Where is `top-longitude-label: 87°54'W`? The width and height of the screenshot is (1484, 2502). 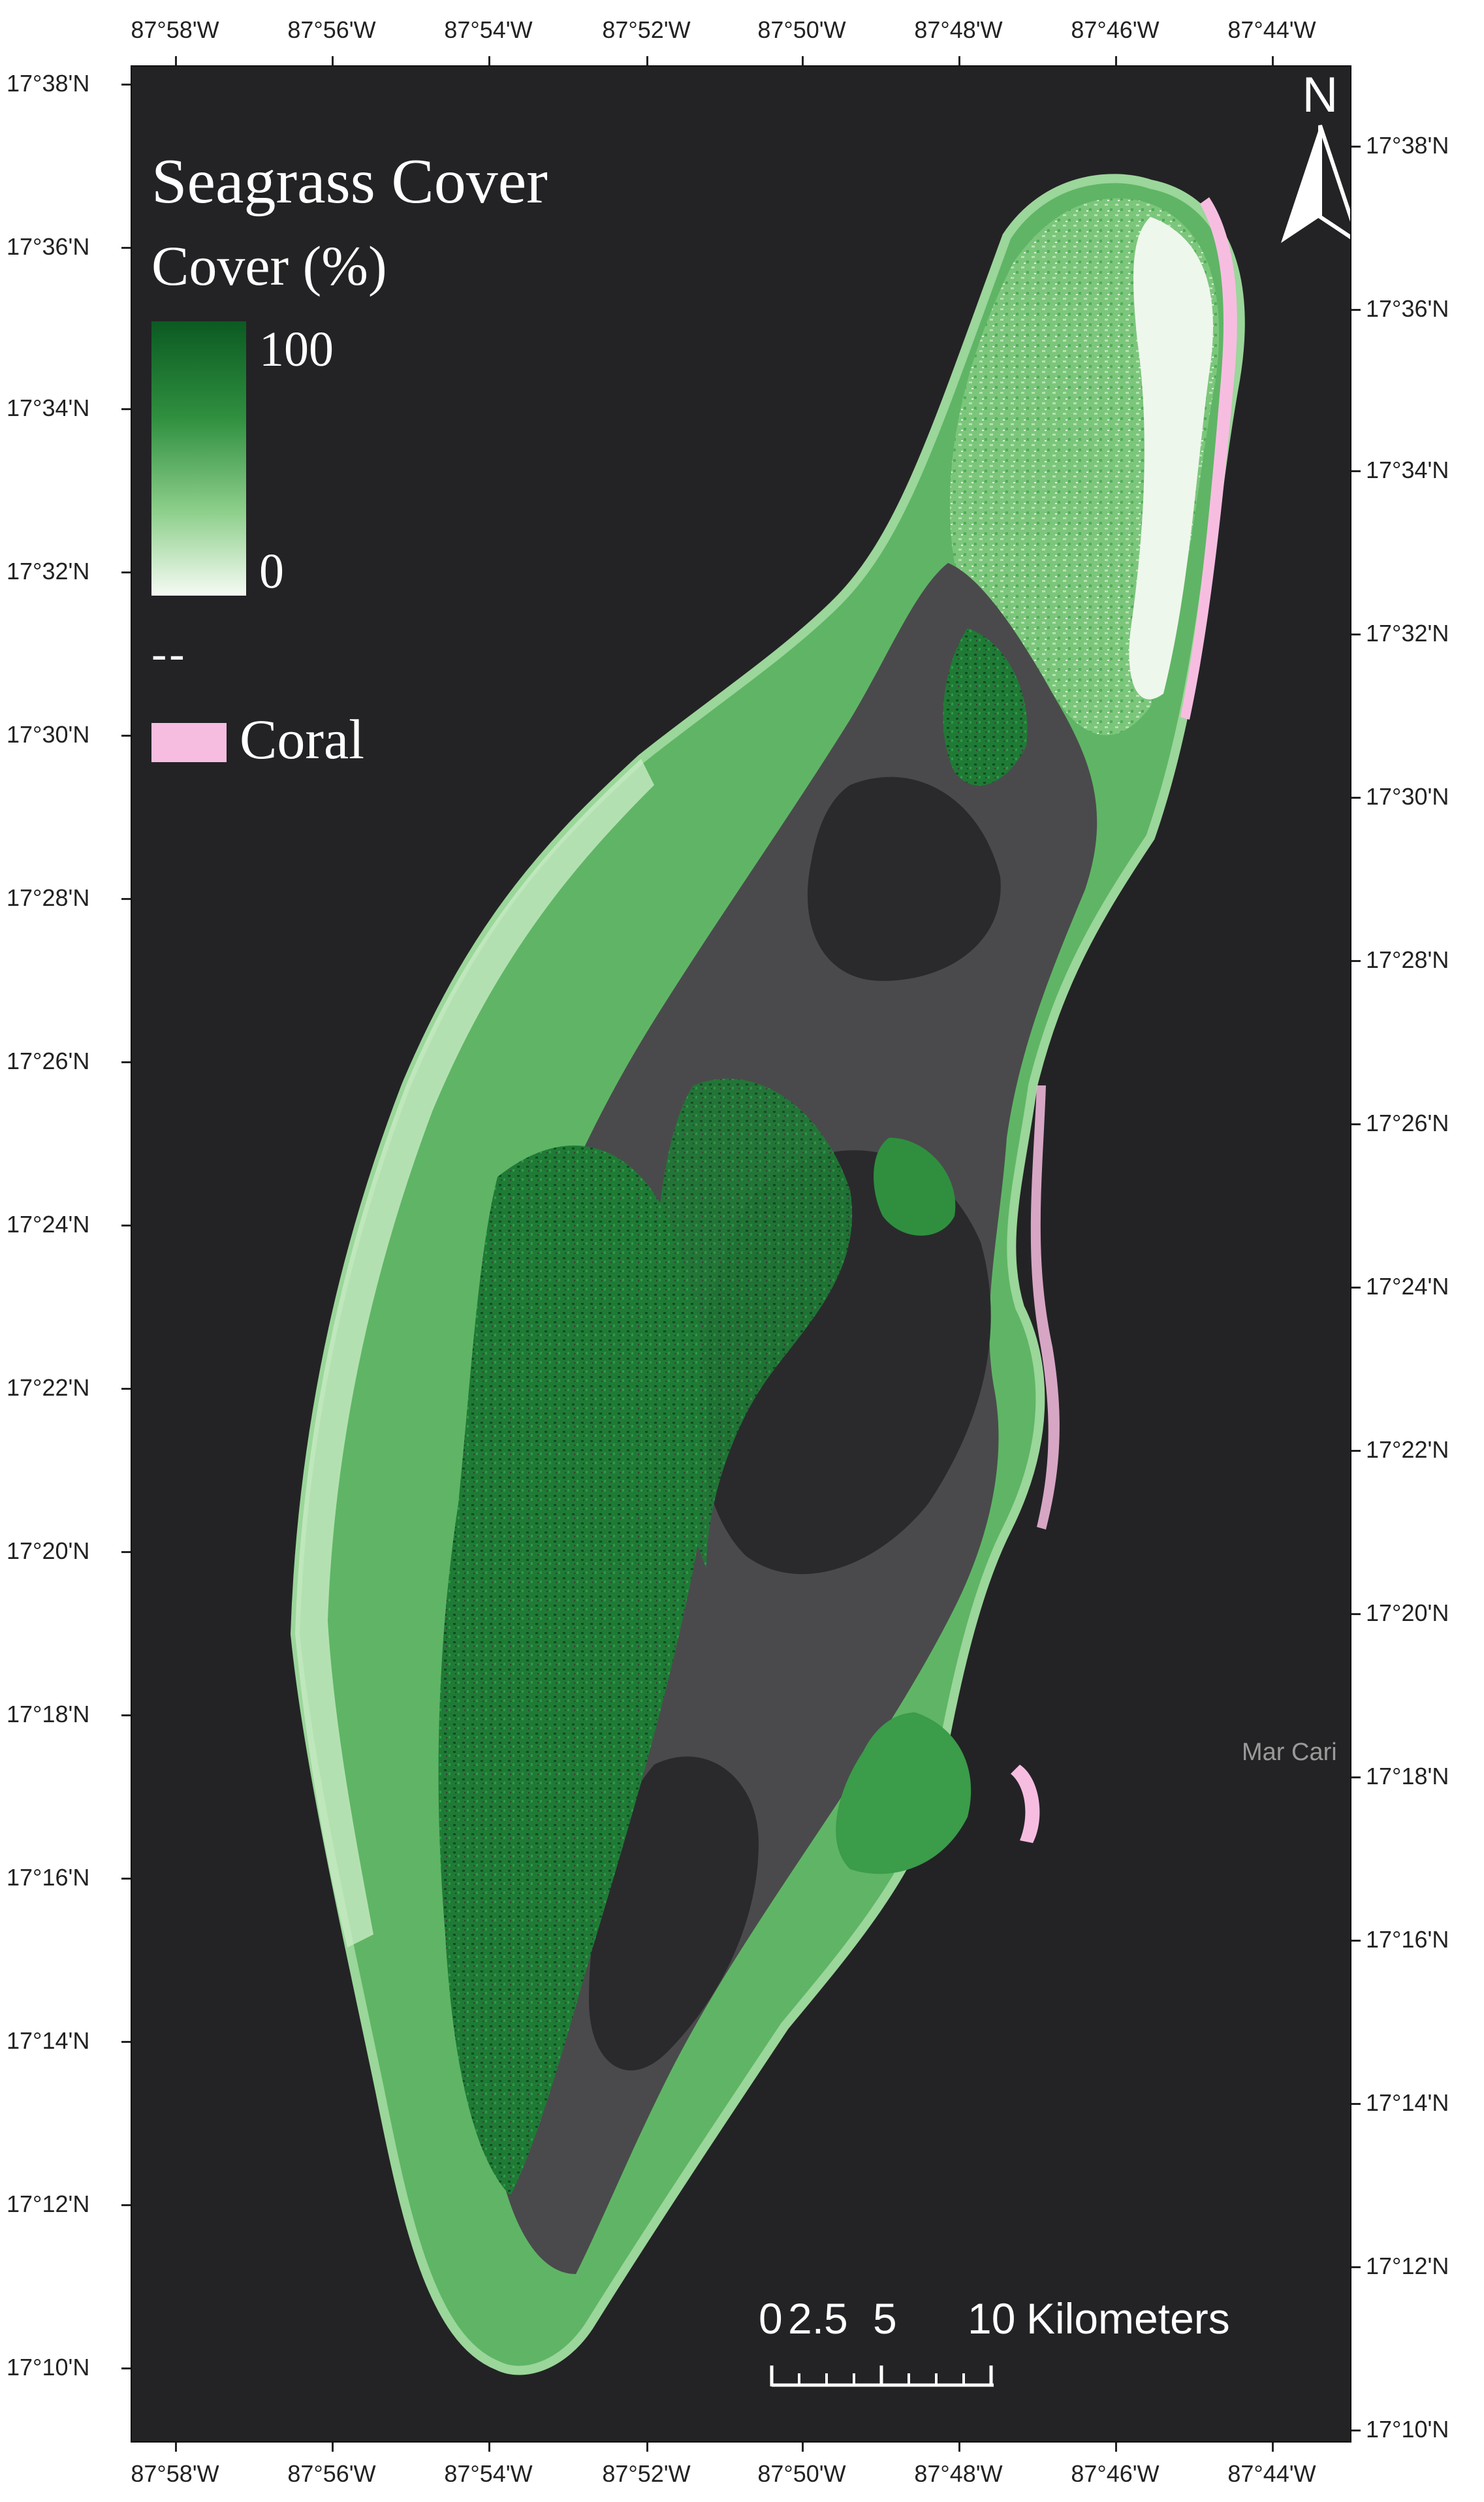
top-longitude-label: 87°54'W is located at coordinates (488, 29).